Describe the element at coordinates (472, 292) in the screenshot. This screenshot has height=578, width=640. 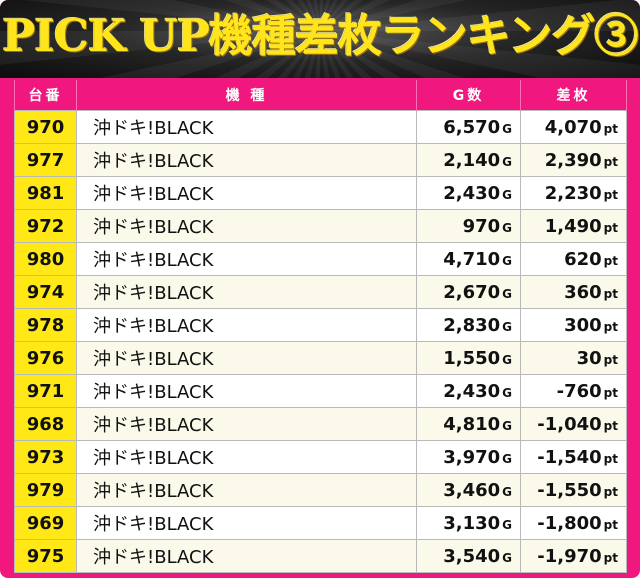
I see `row-games: 2,670` at that location.